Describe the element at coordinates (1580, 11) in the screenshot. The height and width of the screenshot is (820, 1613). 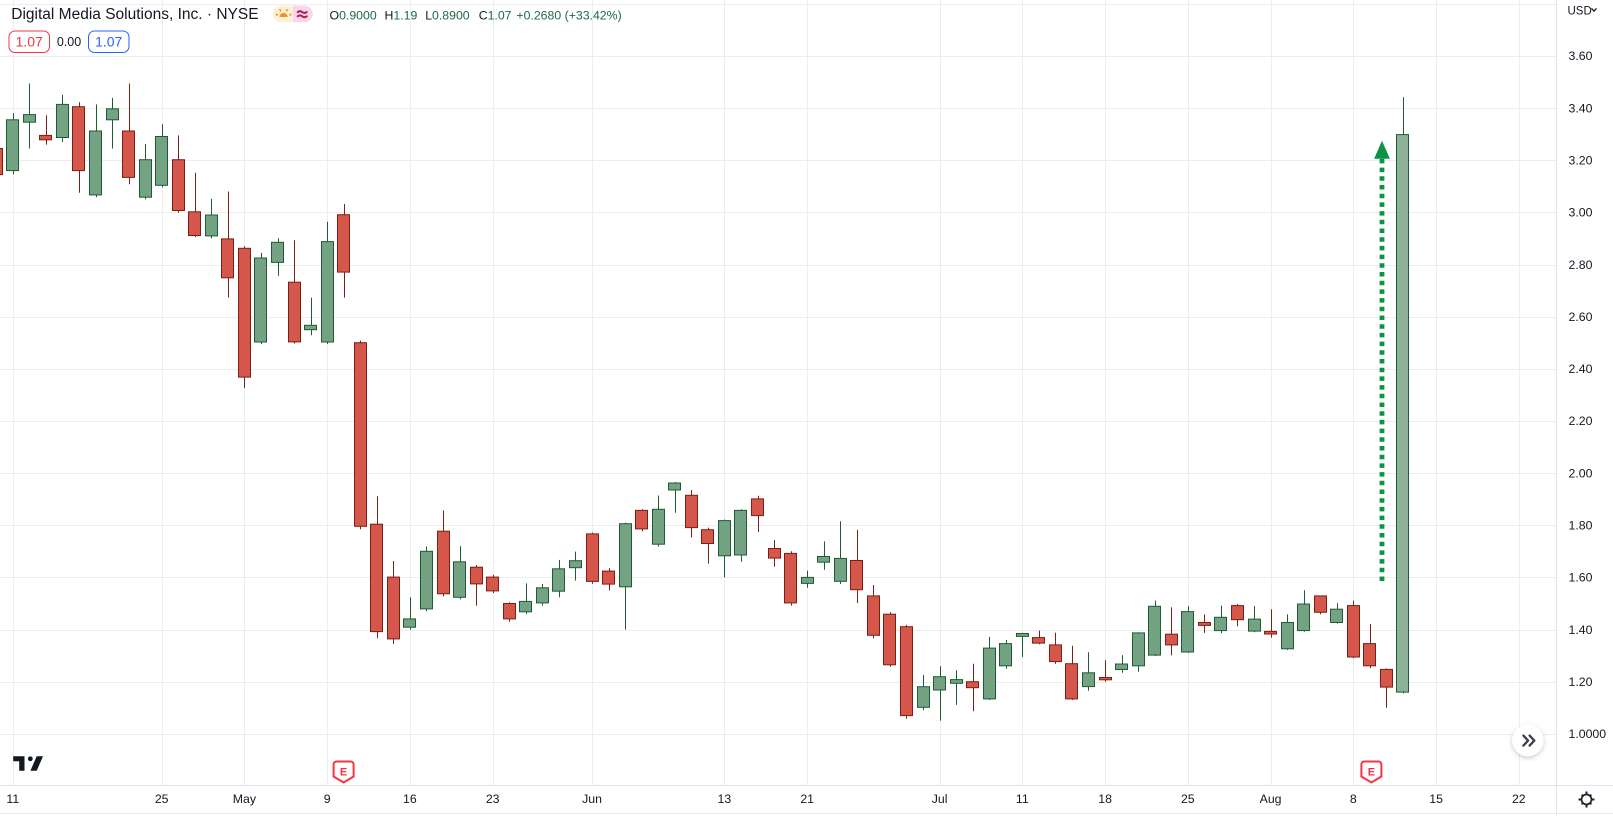
I see `svg-text: USD` at that location.